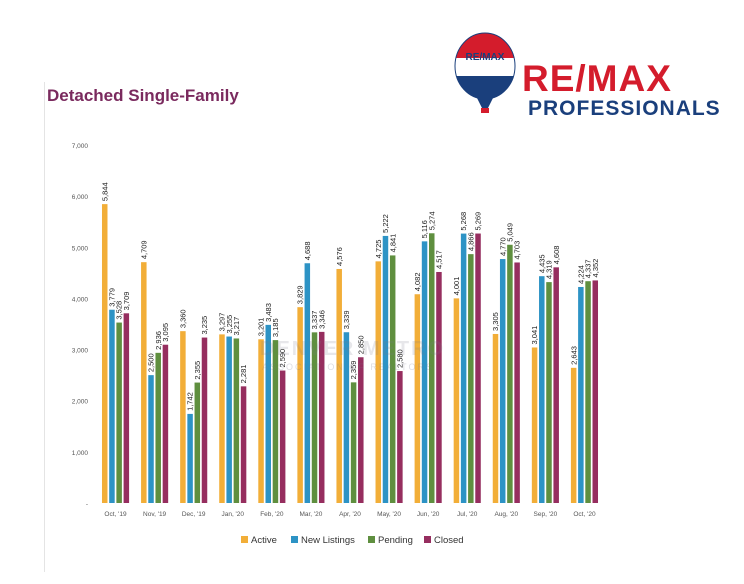 The width and height of the screenshot is (744, 584). Describe the element at coordinates (541, 263) in the screenshot. I see `data-label: 4,435` at that location.